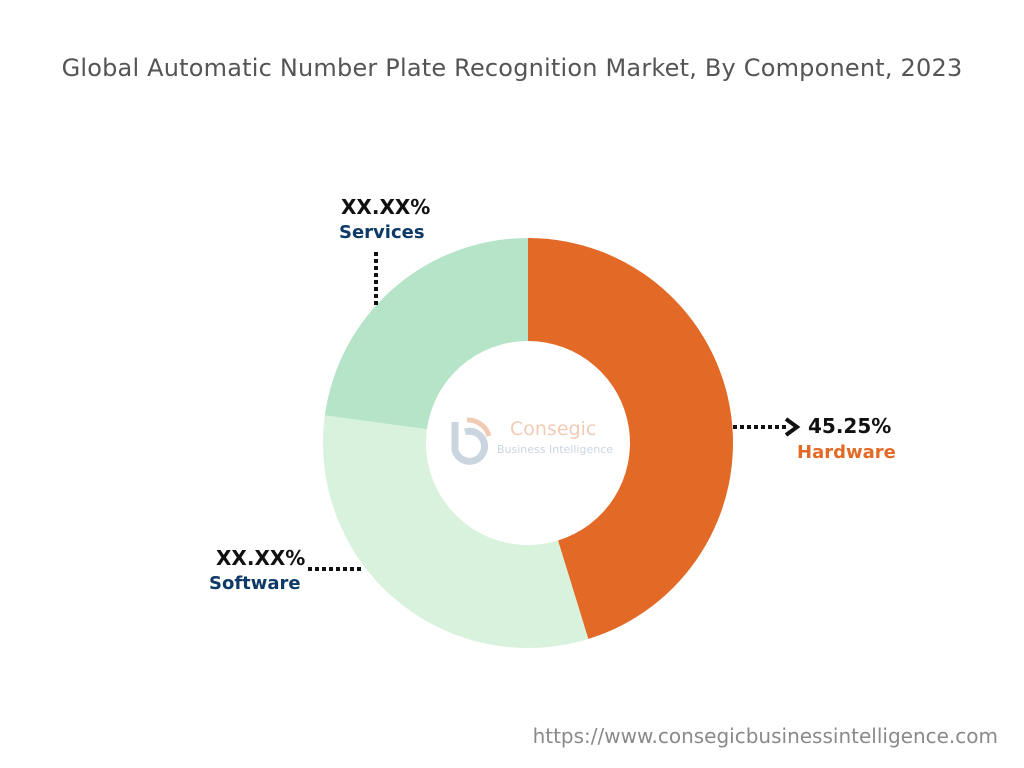 Image resolution: width=1024 pixels, height=768 pixels. Describe the element at coordinates (529, 442) in the screenshot. I see `consegic-logo: Consegic Business Intelligence` at that location.